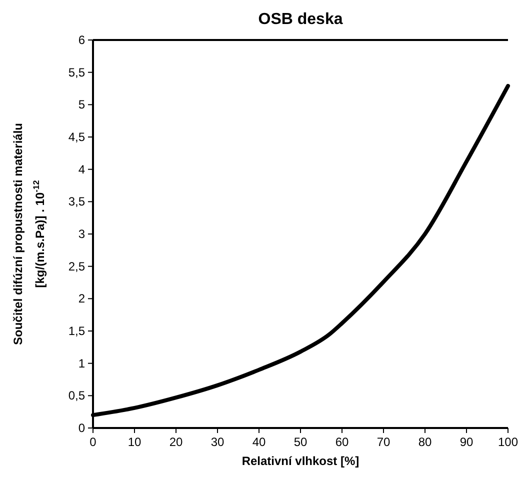  Describe the element at coordinates (82, 363) in the screenshot. I see `y-tick-label: 1` at that location.